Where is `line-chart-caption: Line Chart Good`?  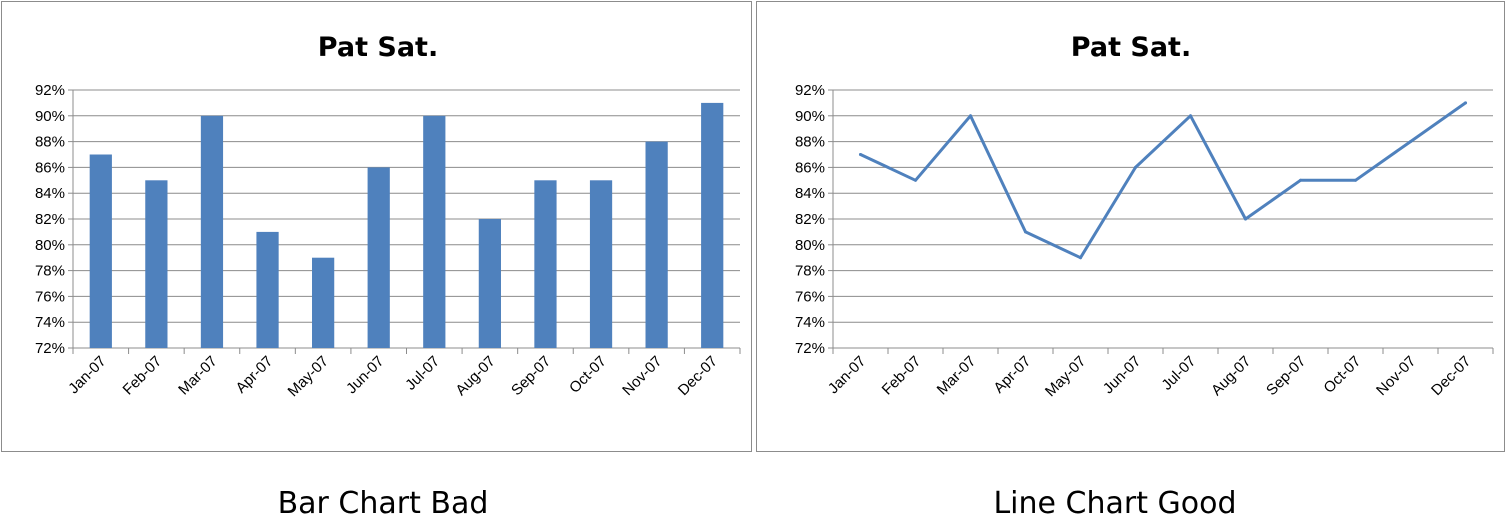 line-chart-caption: Line Chart Good is located at coordinates (1115, 503).